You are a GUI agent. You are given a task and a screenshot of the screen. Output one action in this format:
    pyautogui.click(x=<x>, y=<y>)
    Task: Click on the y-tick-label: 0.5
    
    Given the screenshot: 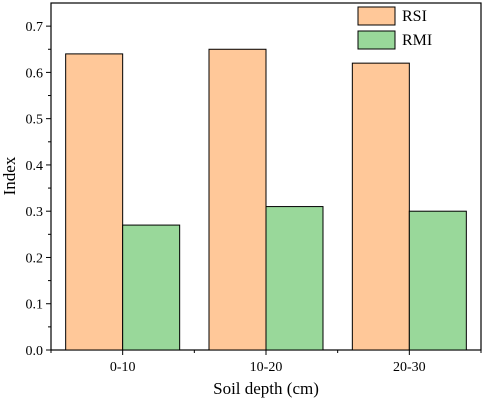 What is the action you would take?
    pyautogui.click(x=35, y=120)
    